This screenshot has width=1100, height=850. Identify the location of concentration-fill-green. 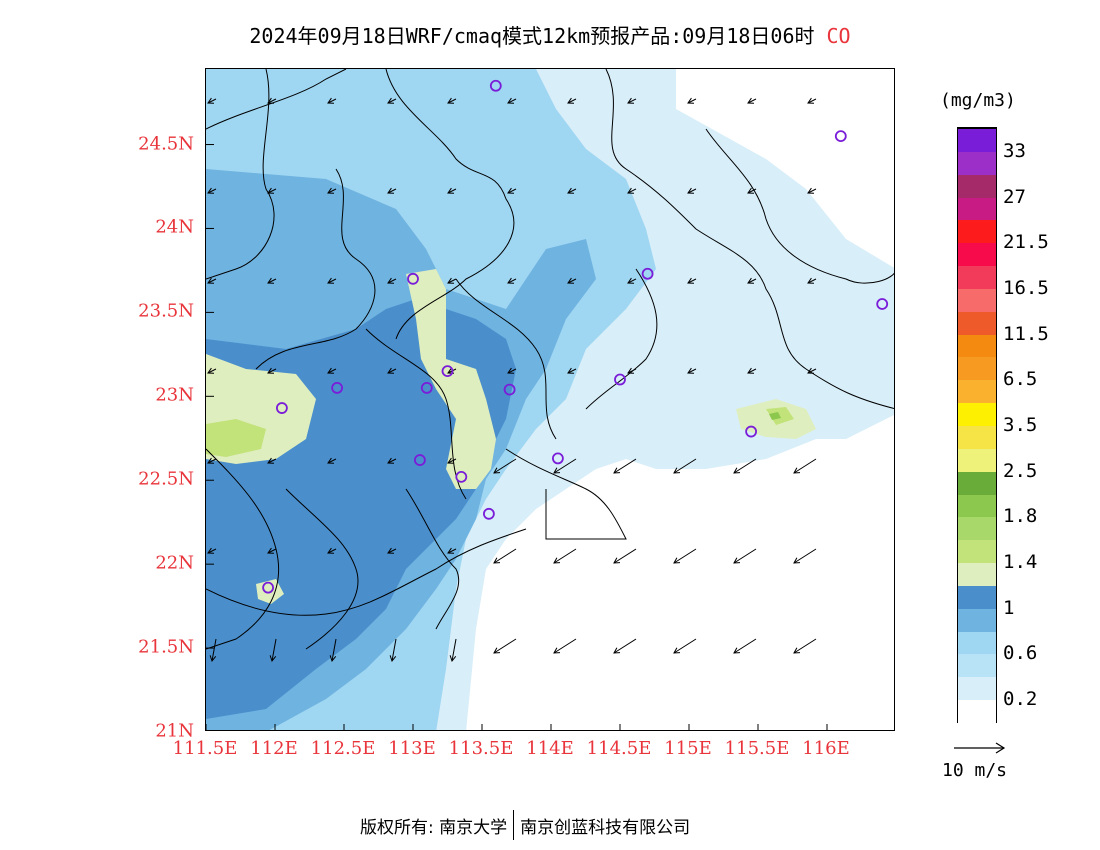
(236, 438).